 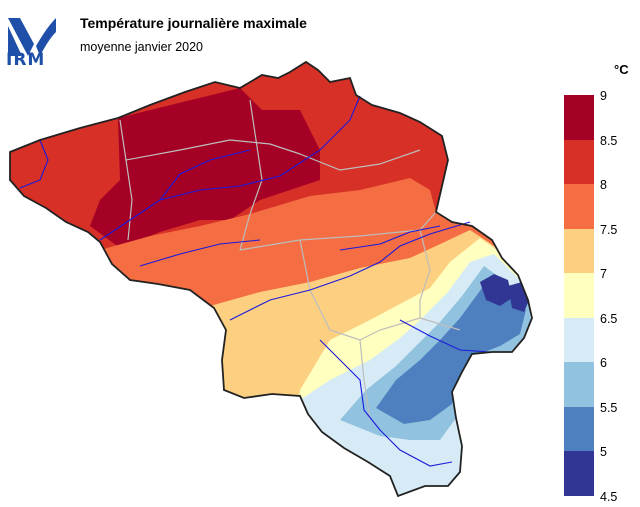 I want to click on irm-logo-icon, so click(x=32, y=37).